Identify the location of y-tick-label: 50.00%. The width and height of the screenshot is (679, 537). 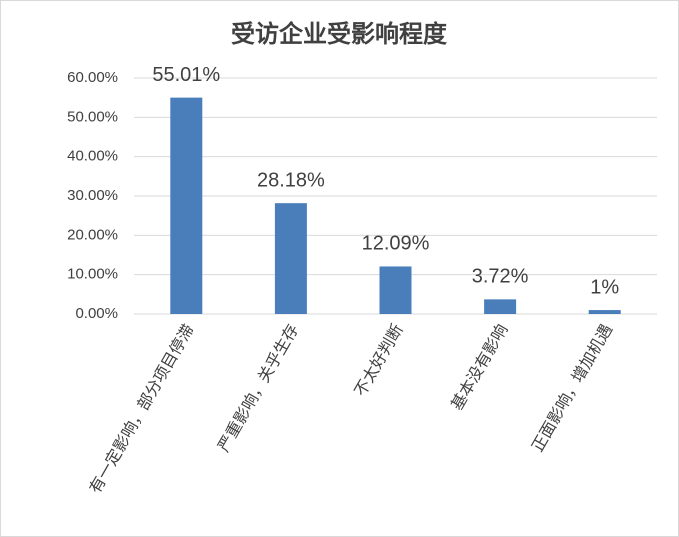
(92, 116).